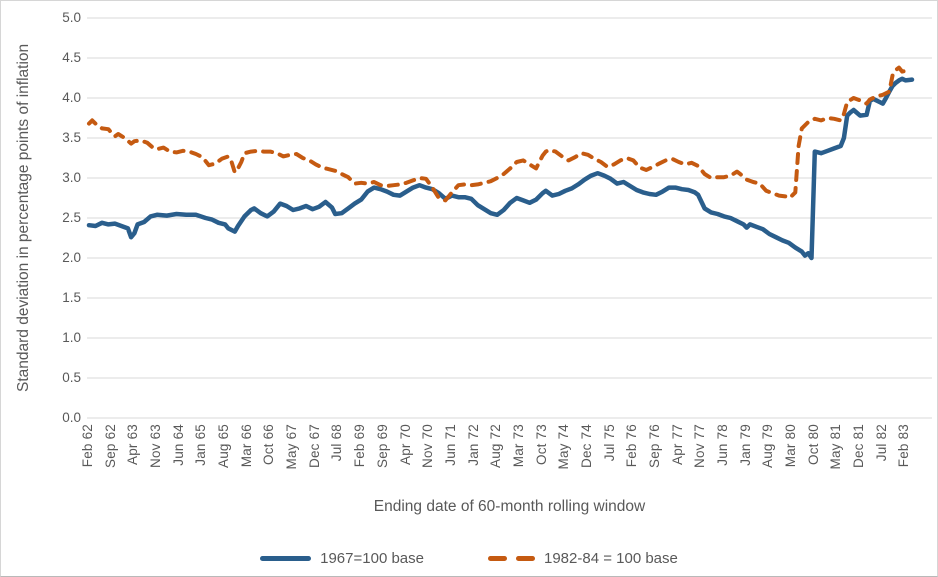 This screenshot has width=938, height=577. Describe the element at coordinates (71, 57) in the screenshot. I see `y-tick-label-4.5: 4.5` at that location.